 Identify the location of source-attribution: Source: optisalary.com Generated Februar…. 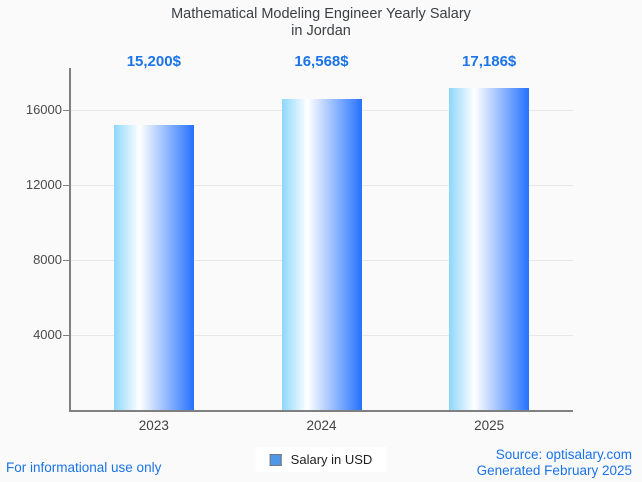
(554, 463).